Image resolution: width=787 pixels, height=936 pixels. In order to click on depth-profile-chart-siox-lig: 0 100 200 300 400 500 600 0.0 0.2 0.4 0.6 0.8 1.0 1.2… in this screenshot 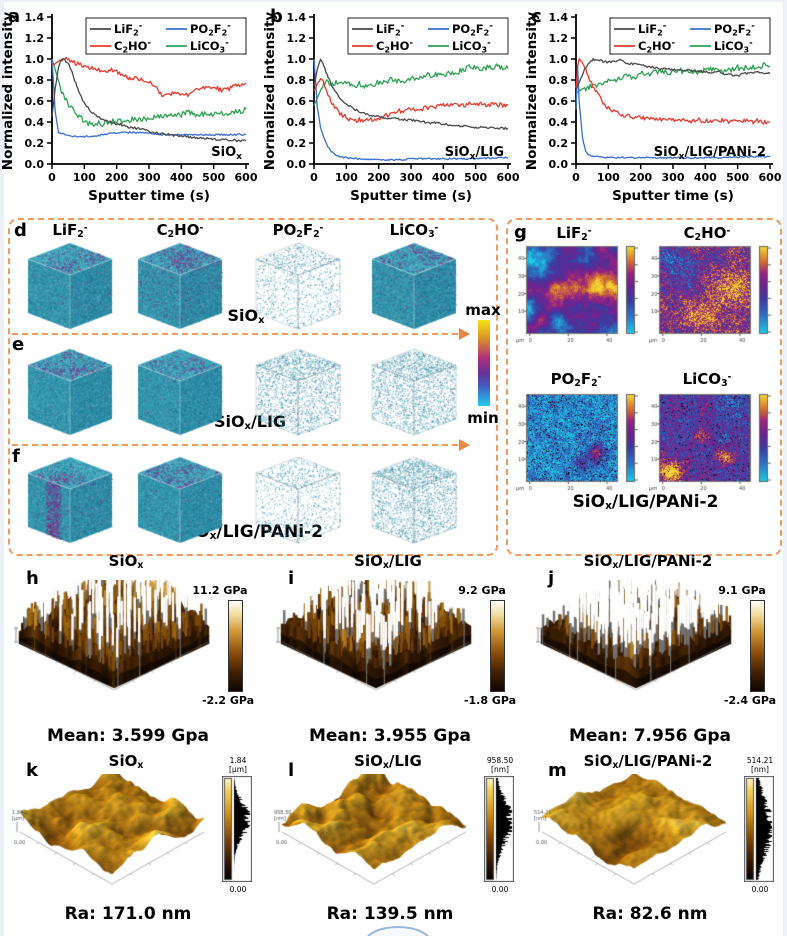, I will do `click(391, 107)`.